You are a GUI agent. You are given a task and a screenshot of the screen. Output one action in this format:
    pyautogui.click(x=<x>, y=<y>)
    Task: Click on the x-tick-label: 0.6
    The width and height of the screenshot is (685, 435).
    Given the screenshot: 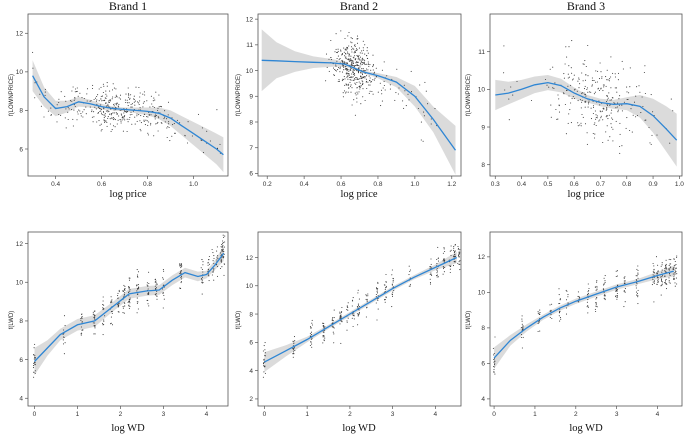 What is the action you would take?
    pyautogui.click(x=574, y=184)
    